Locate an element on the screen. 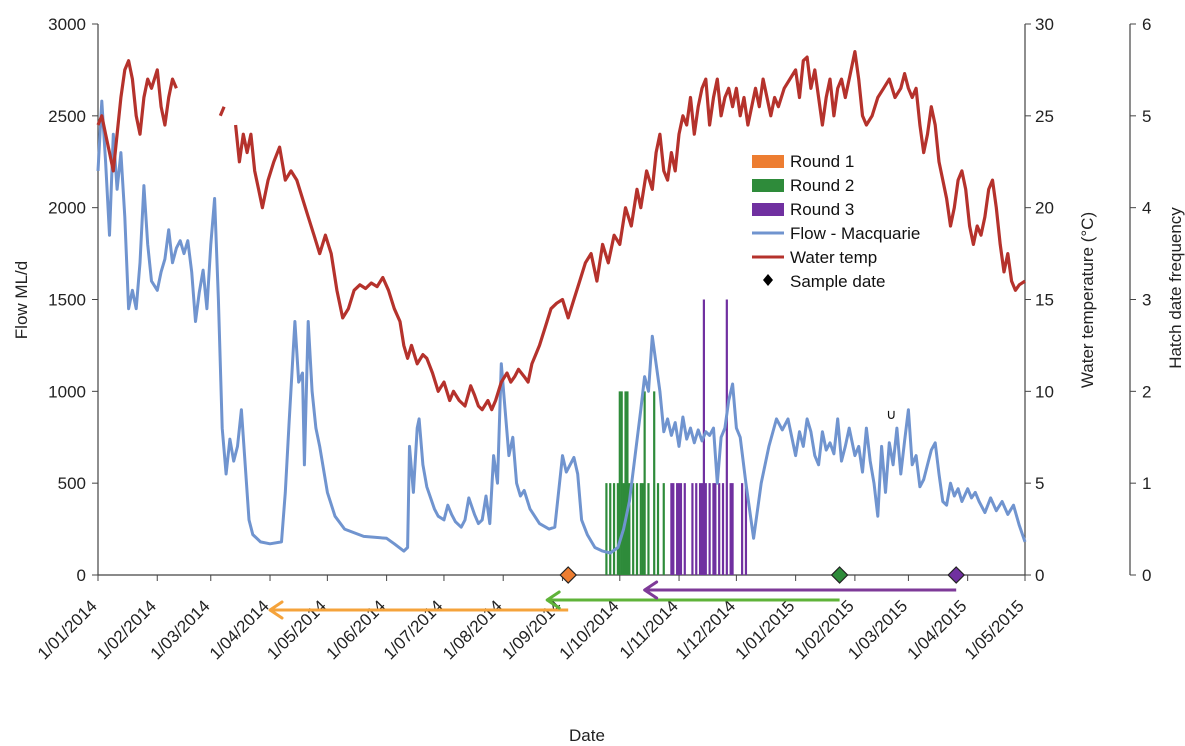 The height and width of the screenshot is (746, 1185). y-right1-tick-label: 0 is located at coordinates (1039, 575).